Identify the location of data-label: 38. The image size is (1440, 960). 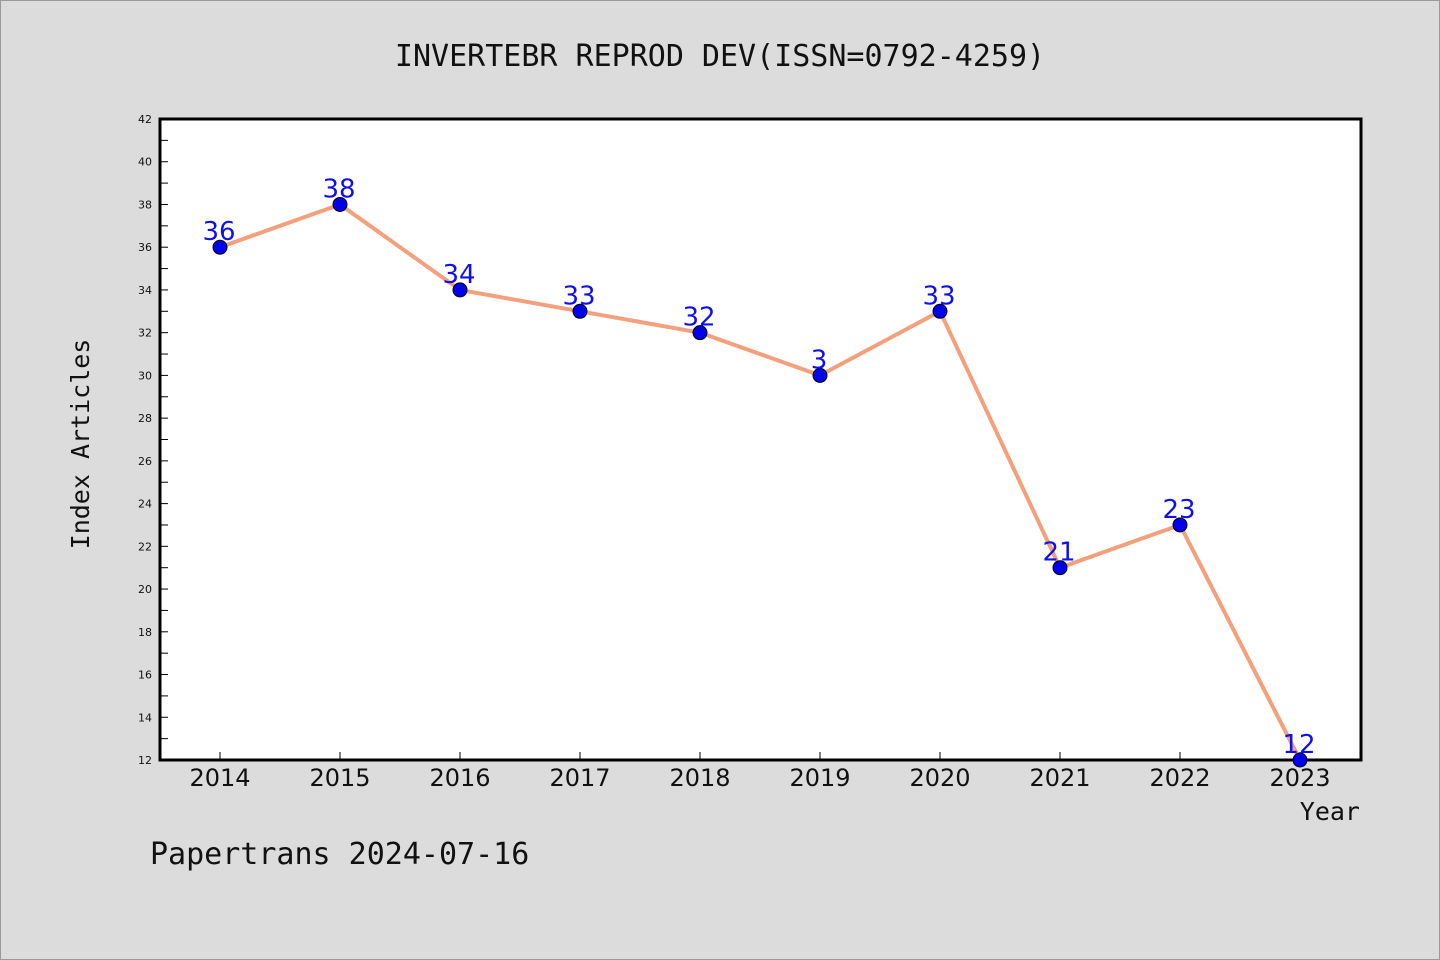
(338, 189).